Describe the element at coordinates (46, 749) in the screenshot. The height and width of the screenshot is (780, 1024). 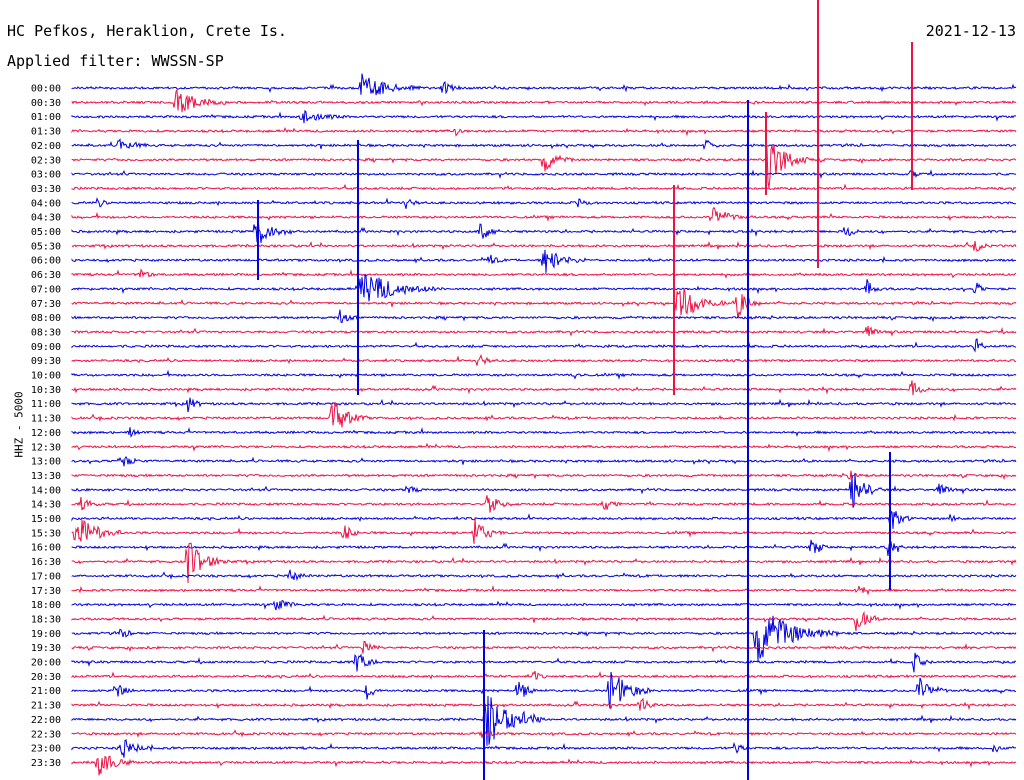
I see `row-time-label: 23:00` at that location.